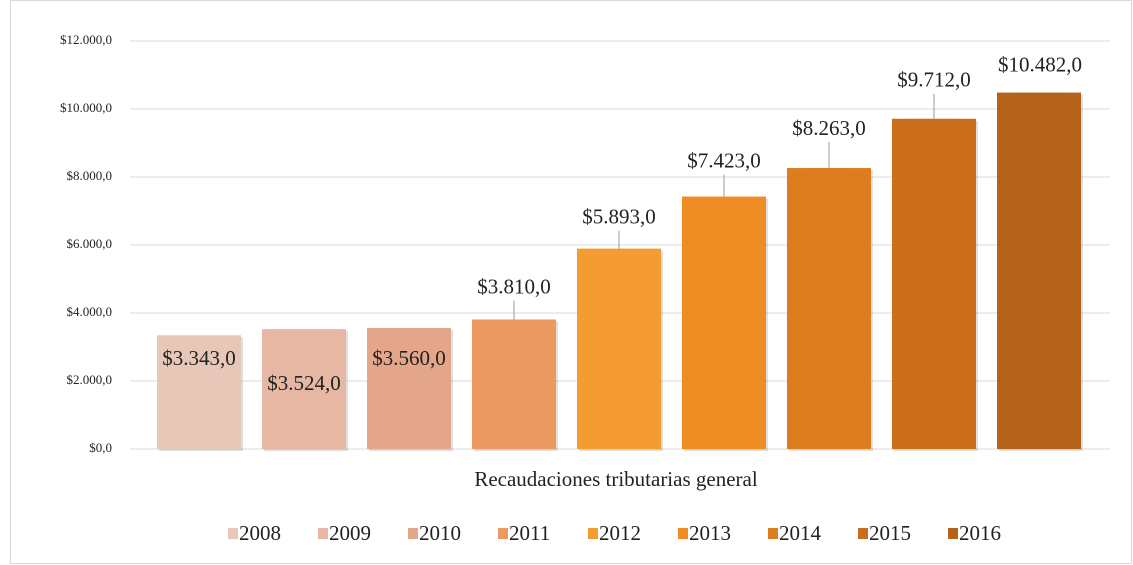  I want to click on data-label: $10.482,0, so click(1040, 64).